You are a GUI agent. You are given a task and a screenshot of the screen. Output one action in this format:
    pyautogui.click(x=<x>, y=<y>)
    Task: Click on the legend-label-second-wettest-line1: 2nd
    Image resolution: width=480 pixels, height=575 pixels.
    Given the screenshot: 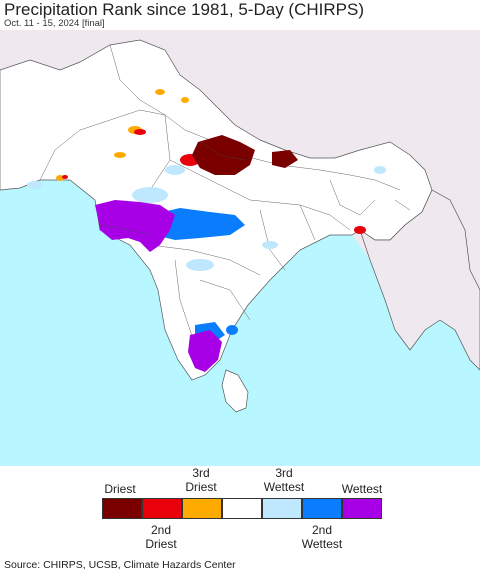 What is the action you would take?
    pyautogui.click(x=322, y=530)
    